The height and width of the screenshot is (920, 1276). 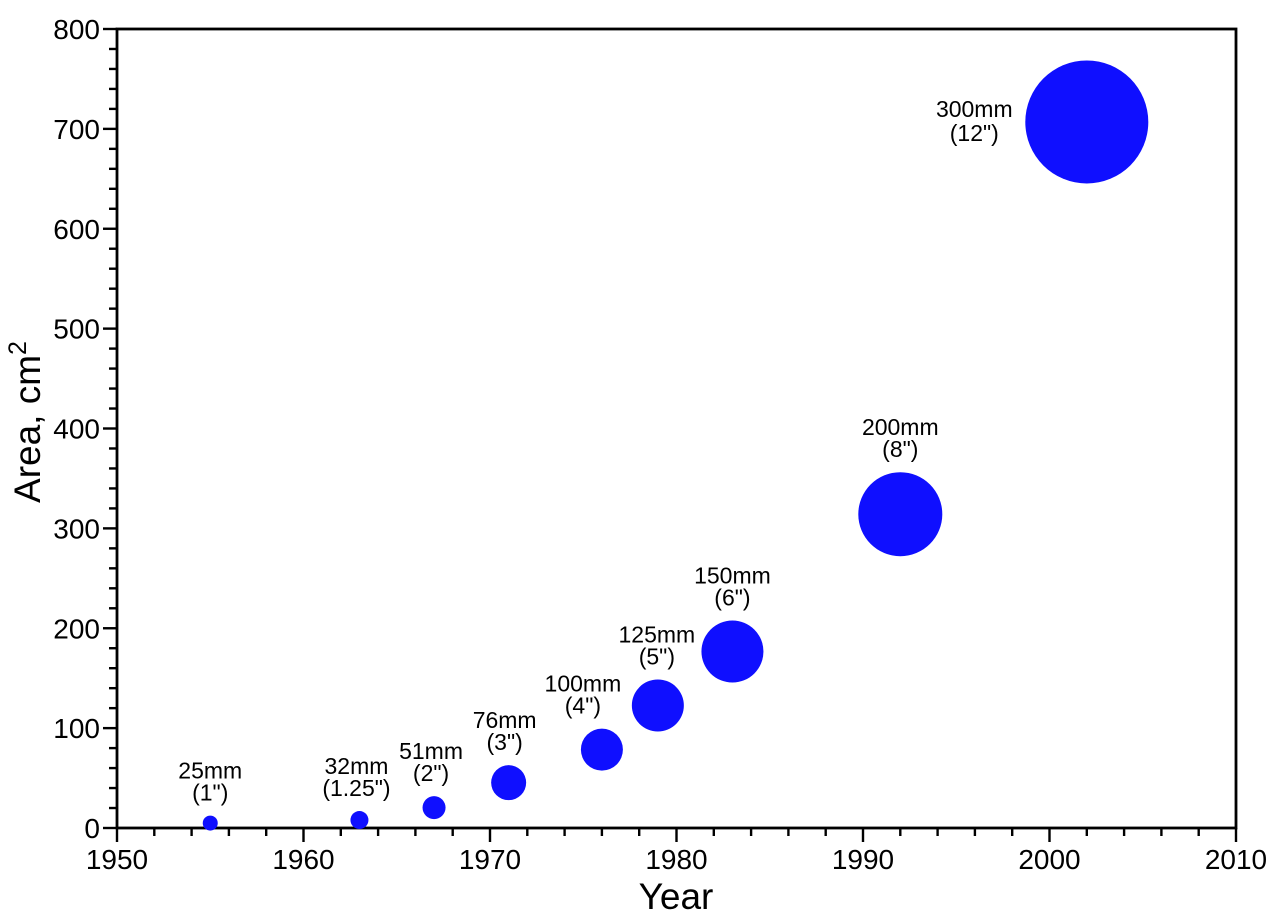 What do you see at coordinates (356, 766) in the screenshot?
I see `bubble-label-diameter-32mm: 32mm` at bounding box center [356, 766].